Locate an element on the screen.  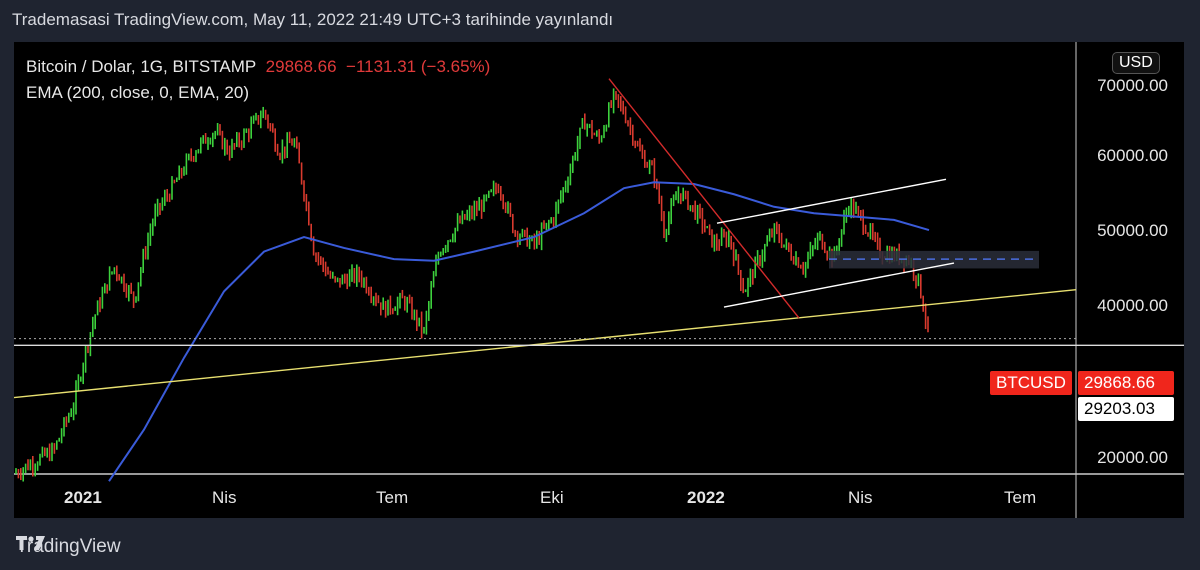
ema-indicator-label: EMA (200, close, 0, EMA, 20) is located at coordinates (137, 92).